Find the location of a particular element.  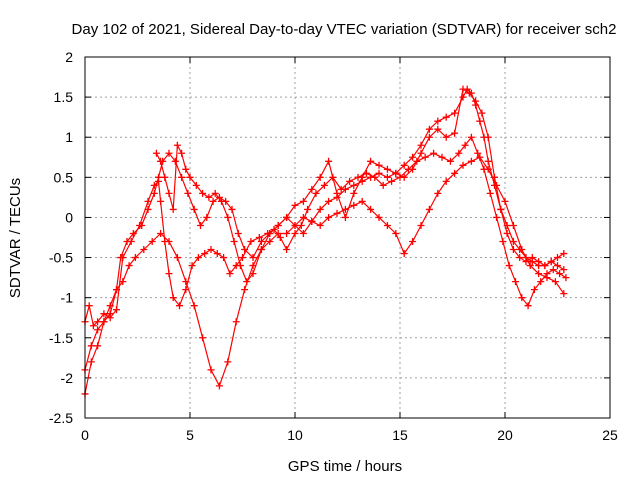

y-tick-label: -1 is located at coordinates (67, 298).